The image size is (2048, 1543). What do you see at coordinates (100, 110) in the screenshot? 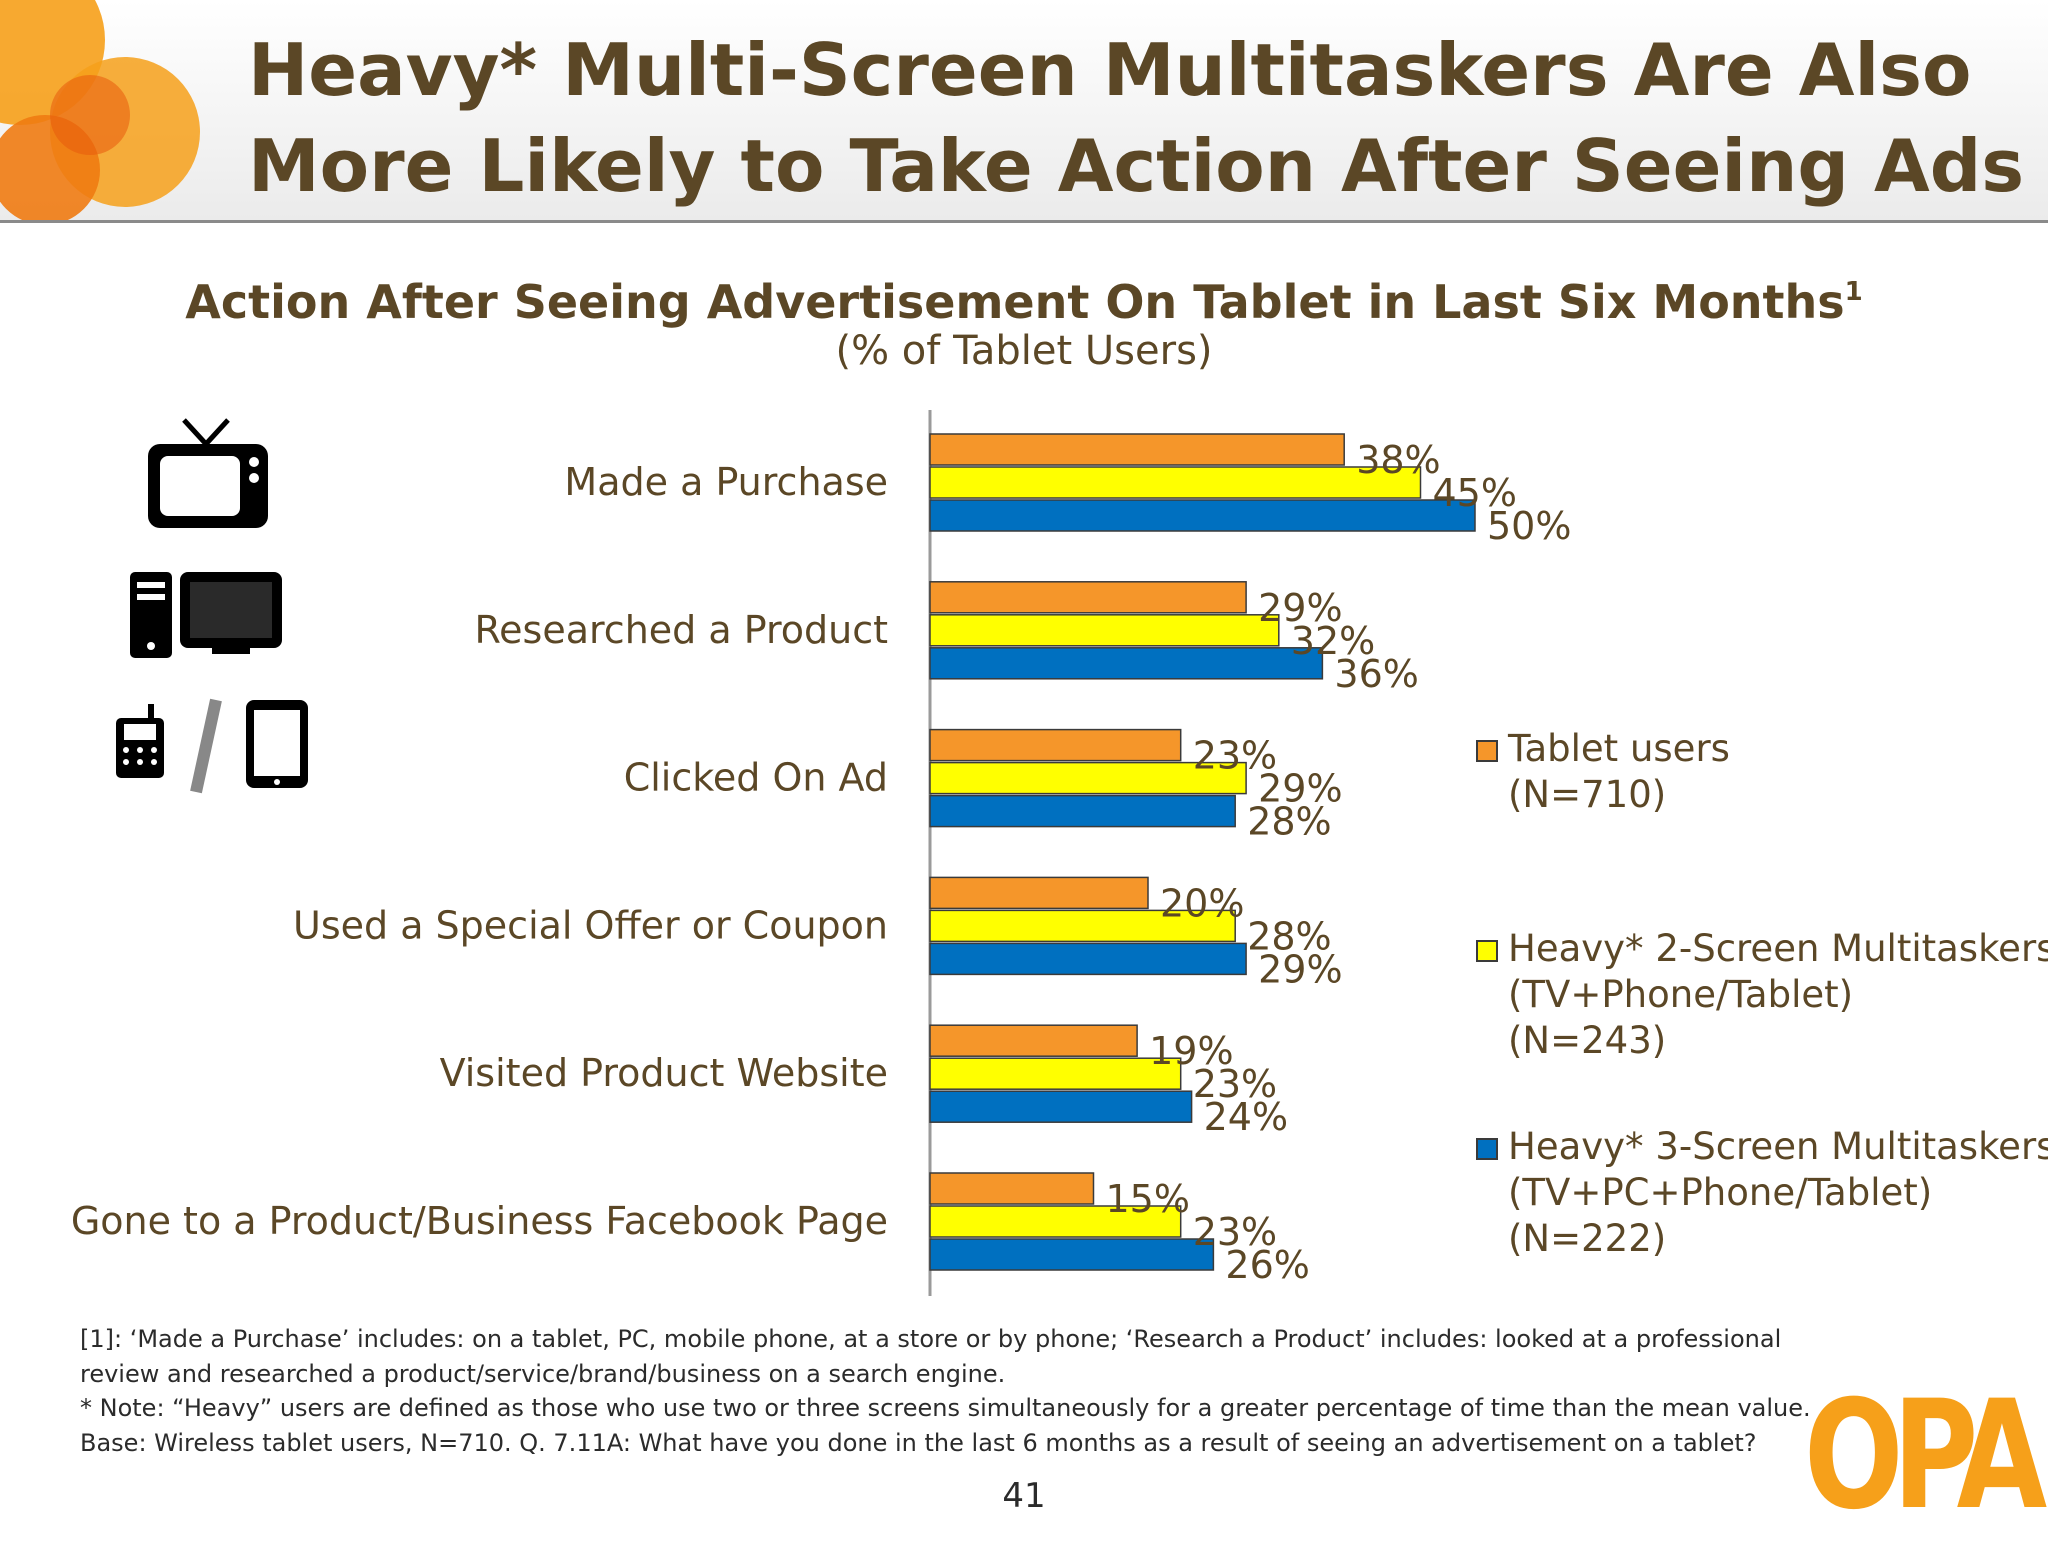
I see `brand-circles-decoration` at bounding box center [100, 110].